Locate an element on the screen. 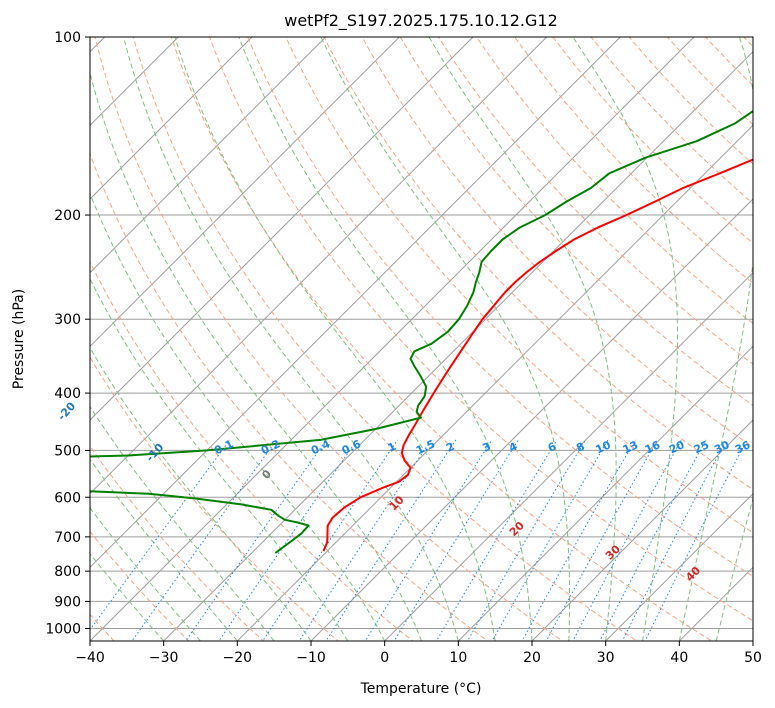 The width and height of the screenshot is (775, 708). mixing-ratio-label: 6 is located at coordinates (552, 447).